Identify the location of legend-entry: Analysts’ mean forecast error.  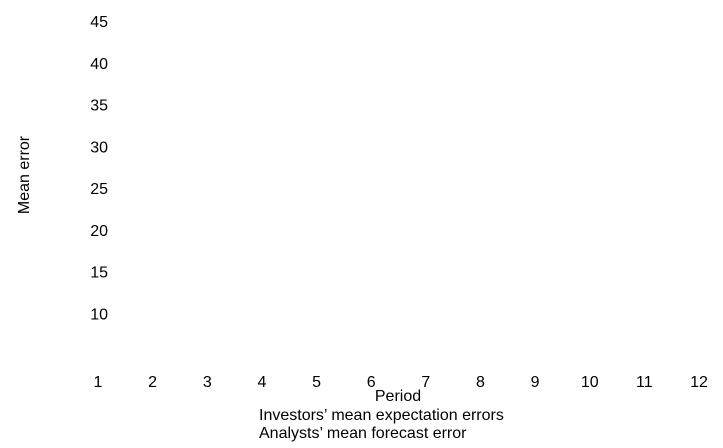
(363, 433).